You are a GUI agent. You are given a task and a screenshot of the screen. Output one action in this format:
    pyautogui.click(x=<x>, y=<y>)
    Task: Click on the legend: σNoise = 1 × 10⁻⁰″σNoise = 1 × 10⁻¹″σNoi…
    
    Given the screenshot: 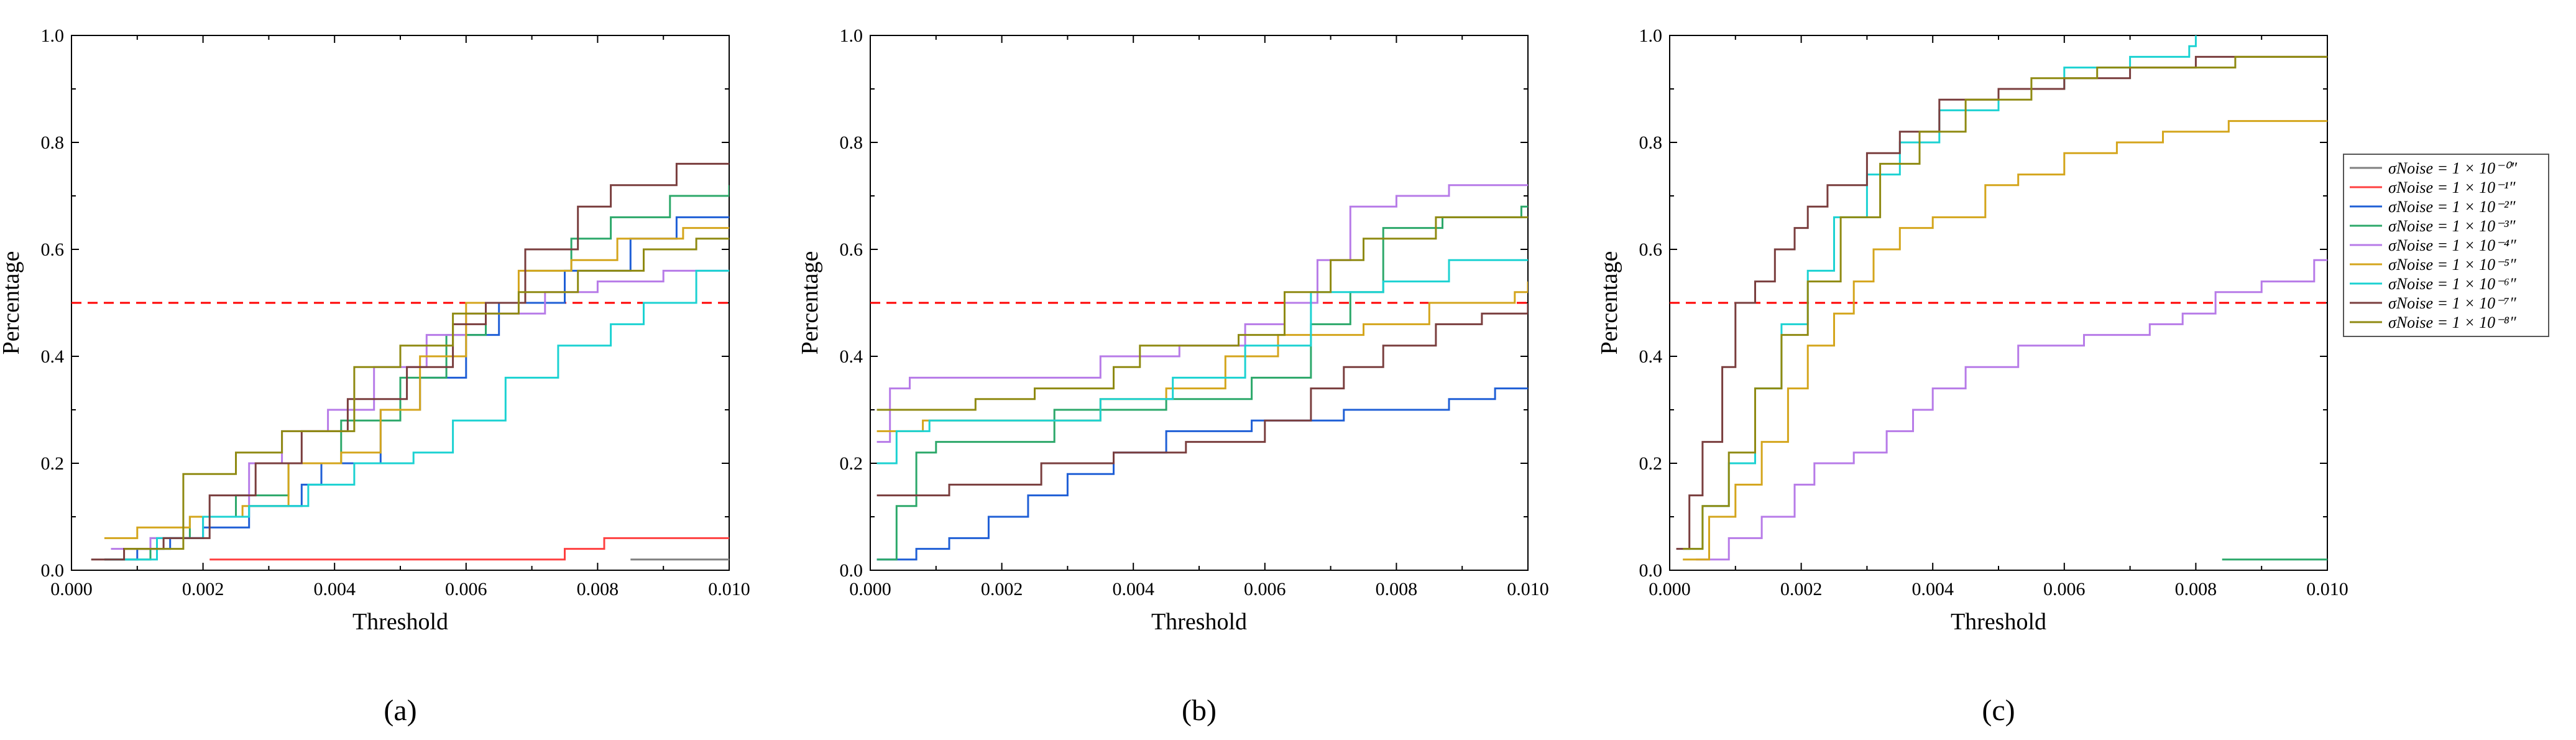 What is the action you would take?
    pyautogui.click(x=2446, y=245)
    